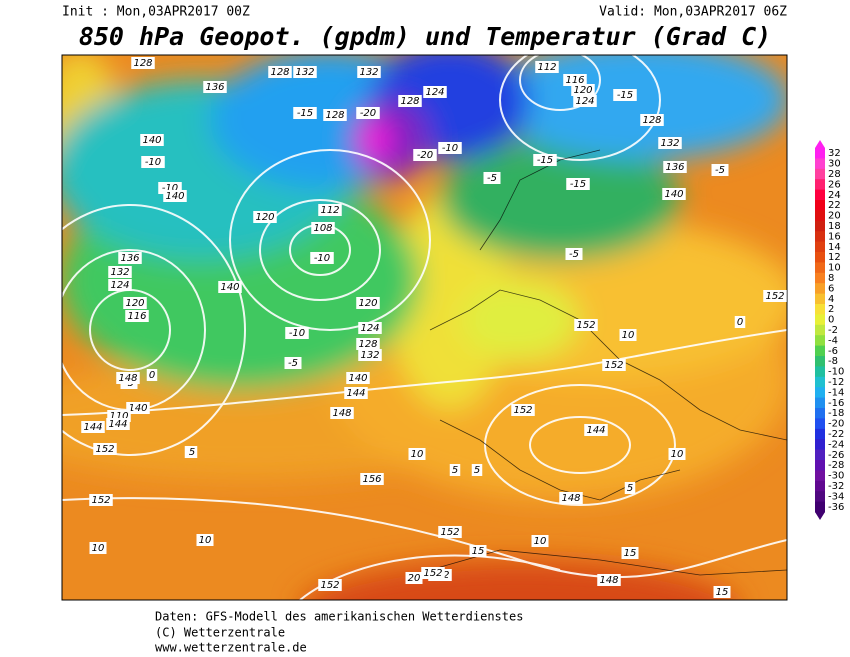  Describe the element at coordinates (478, 551) in the screenshot. I see `contour-label: 15` at that location.